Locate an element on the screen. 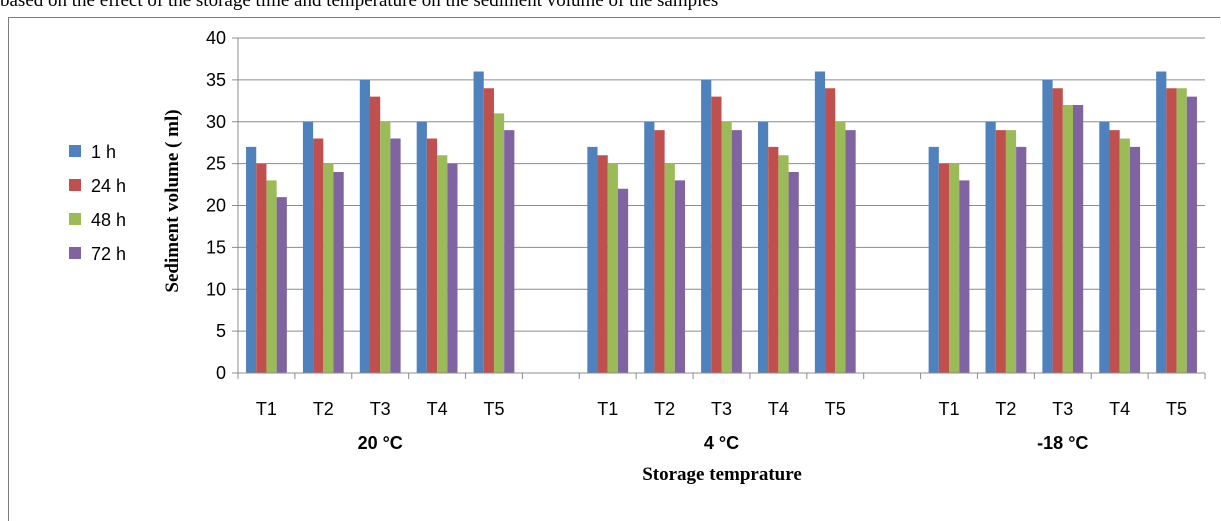 This screenshot has height=521, width=1221. y-tick-label: 25 is located at coordinates (216, 164).